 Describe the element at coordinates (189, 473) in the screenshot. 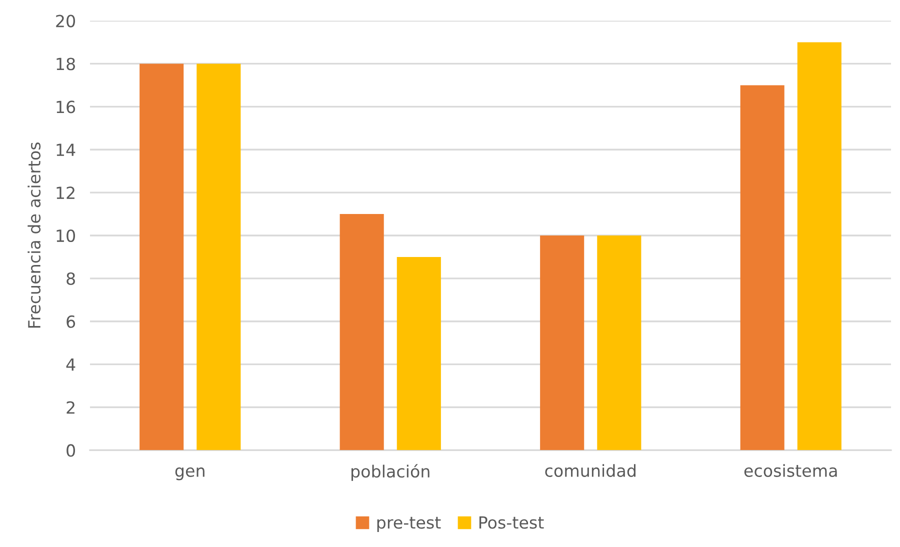

I see `x-tick-label: gen` at that location.